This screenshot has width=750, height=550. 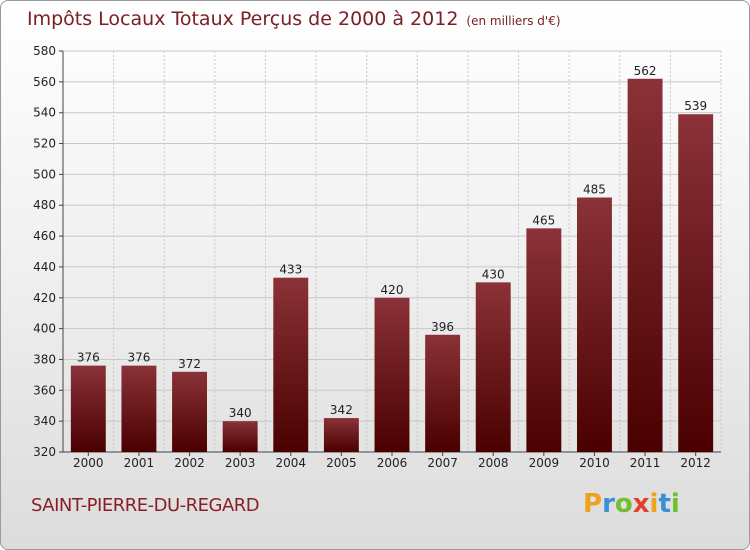 I want to click on x-tick-label-2009: 2009, so click(x=544, y=463).